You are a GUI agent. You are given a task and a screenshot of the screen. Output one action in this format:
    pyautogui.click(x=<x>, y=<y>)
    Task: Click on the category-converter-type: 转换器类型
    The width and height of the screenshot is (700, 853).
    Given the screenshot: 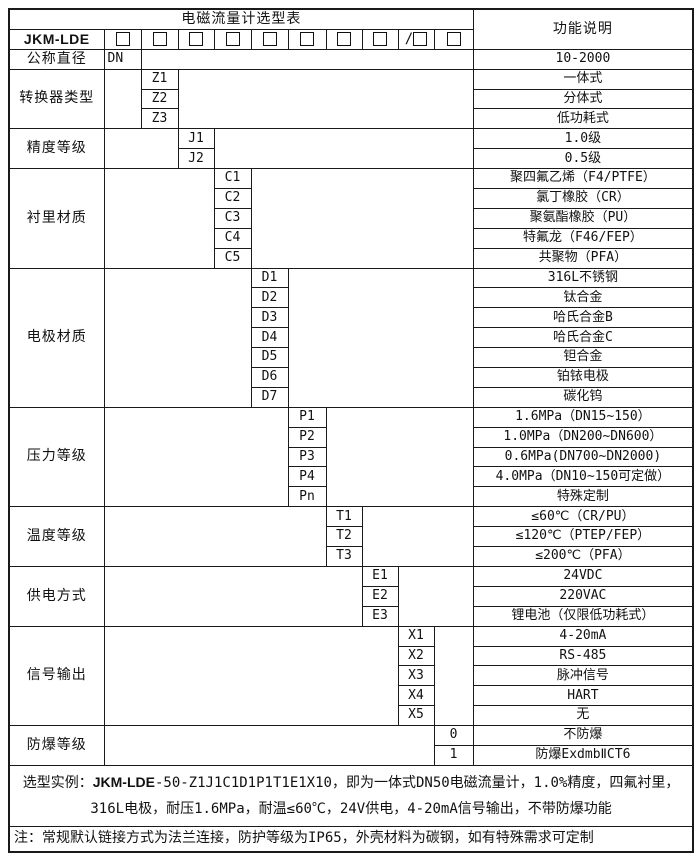 What is the action you would take?
    pyautogui.click(x=56, y=99)
    